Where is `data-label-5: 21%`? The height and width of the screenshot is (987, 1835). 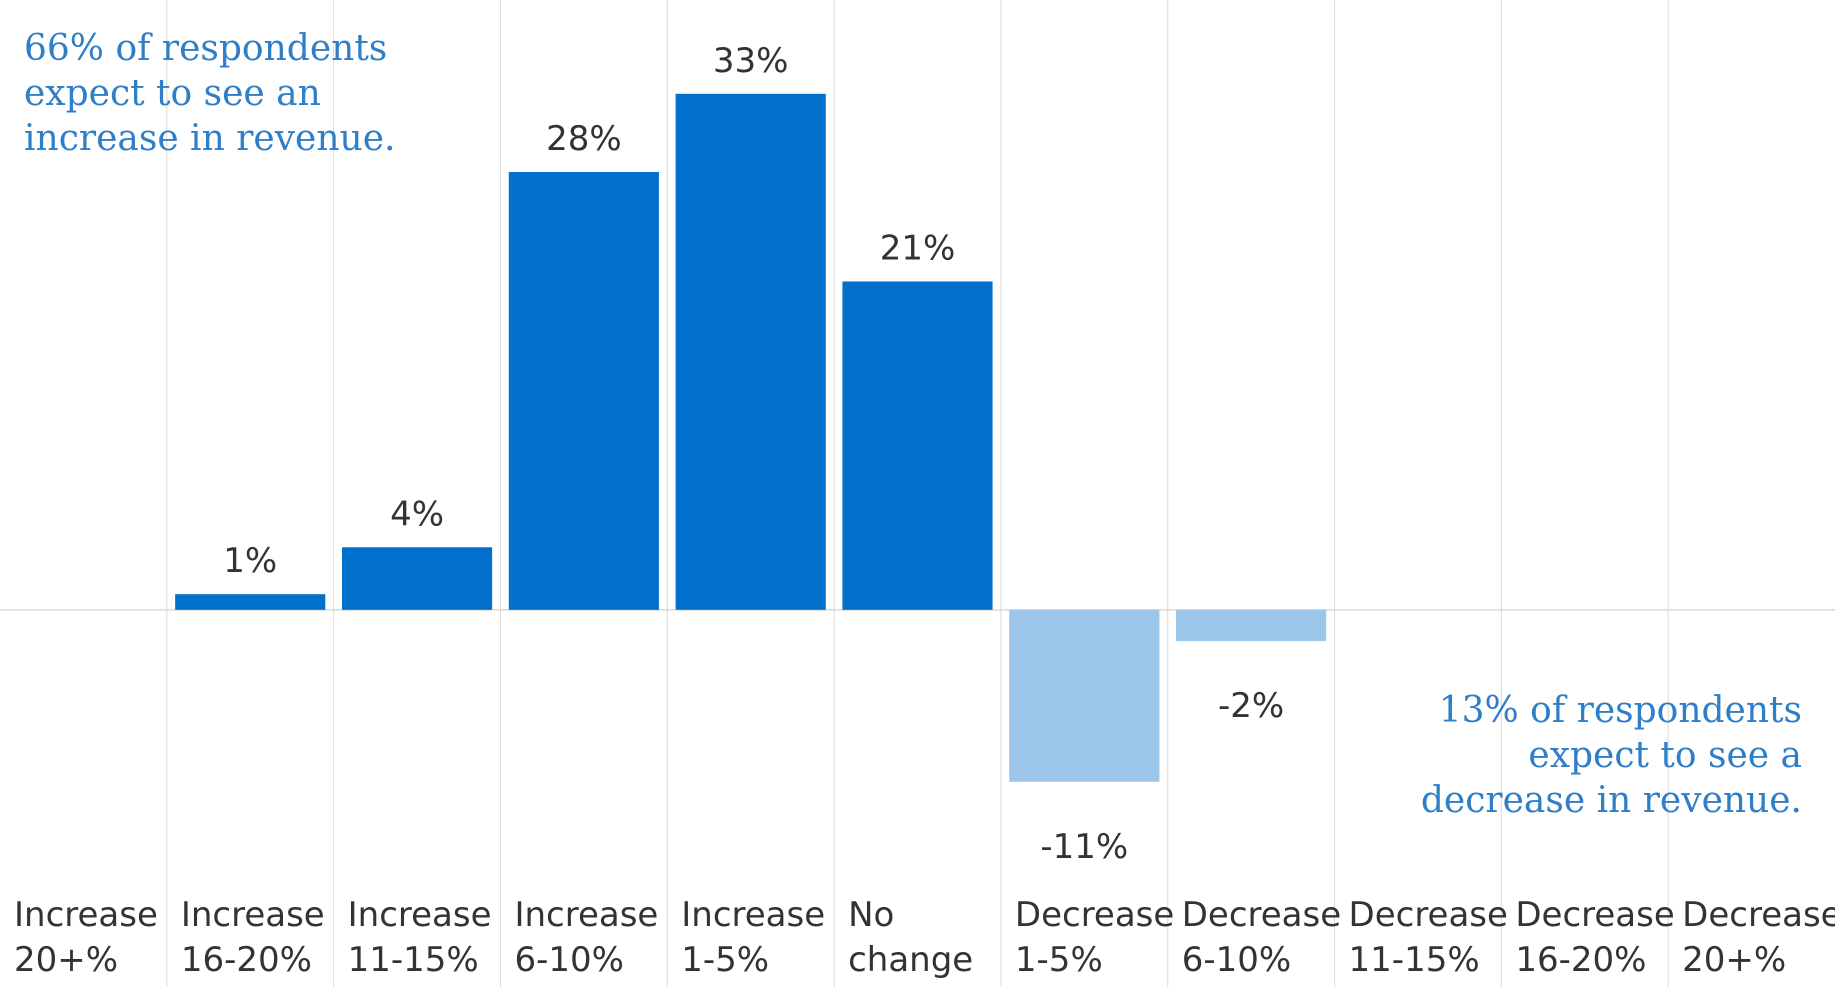 data-label-5: 21% is located at coordinates (918, 248).